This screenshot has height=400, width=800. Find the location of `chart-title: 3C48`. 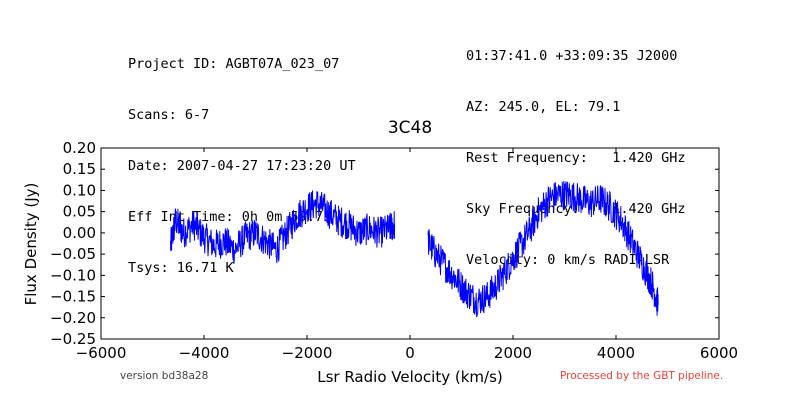

chart-title: 3C48 is located at coordinates (410, 128).